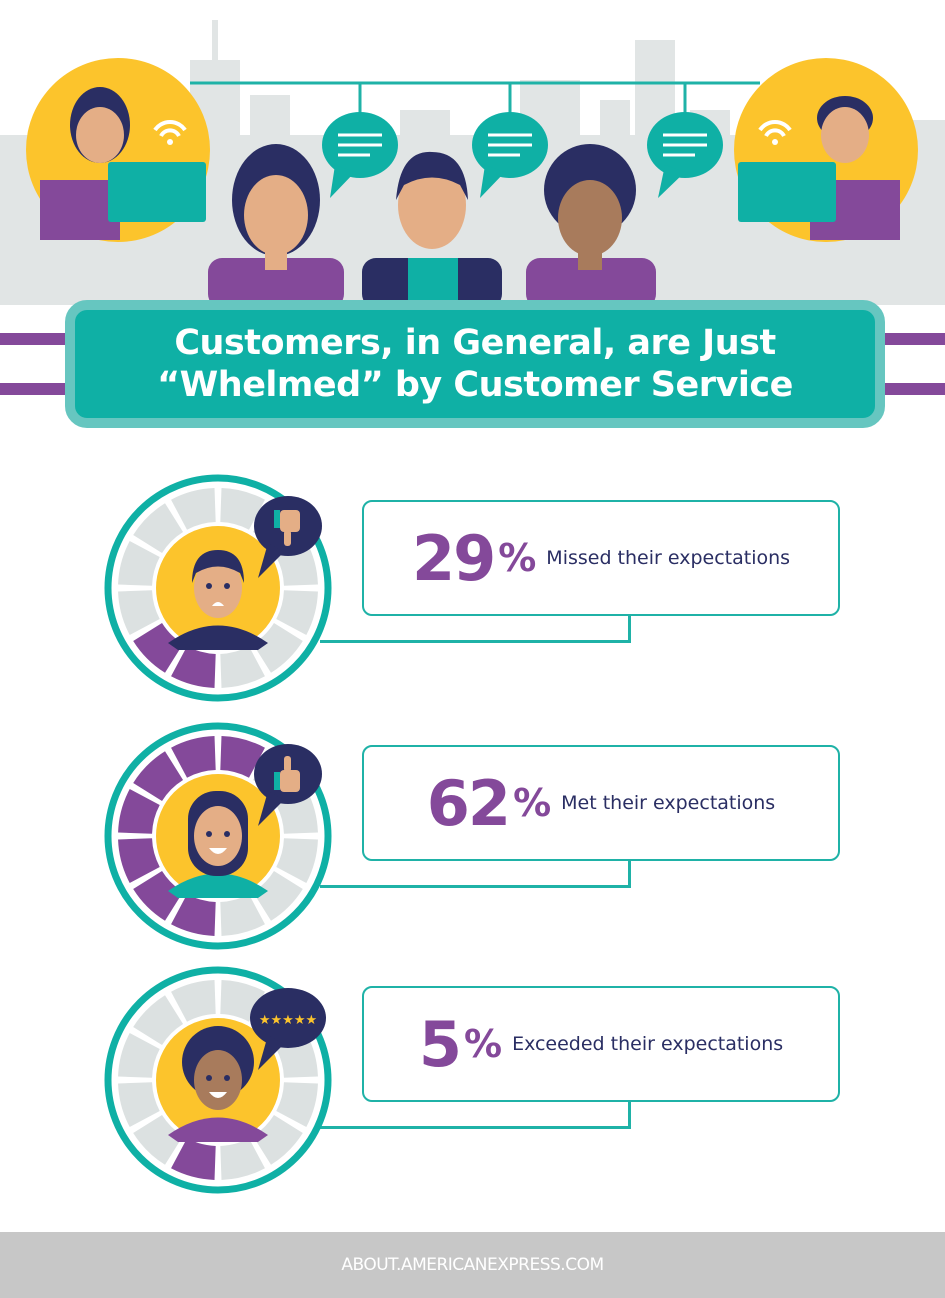 This screenshot has height=1298, width=945. What do you see at coordinates (287, 774) in the screenshot?
I see `thumbs-up-icon` at bounding box center [287, 774].